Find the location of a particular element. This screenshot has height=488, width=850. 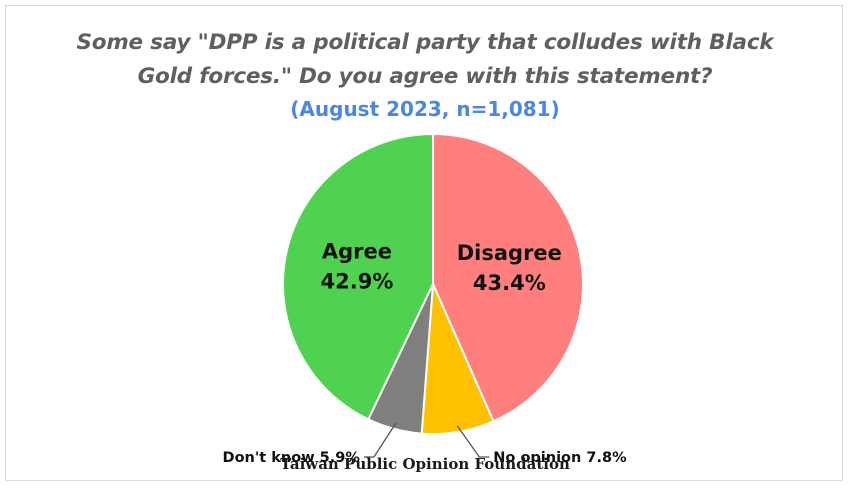

agree-value-label: 42.9% is located at coordinates (357, 282).